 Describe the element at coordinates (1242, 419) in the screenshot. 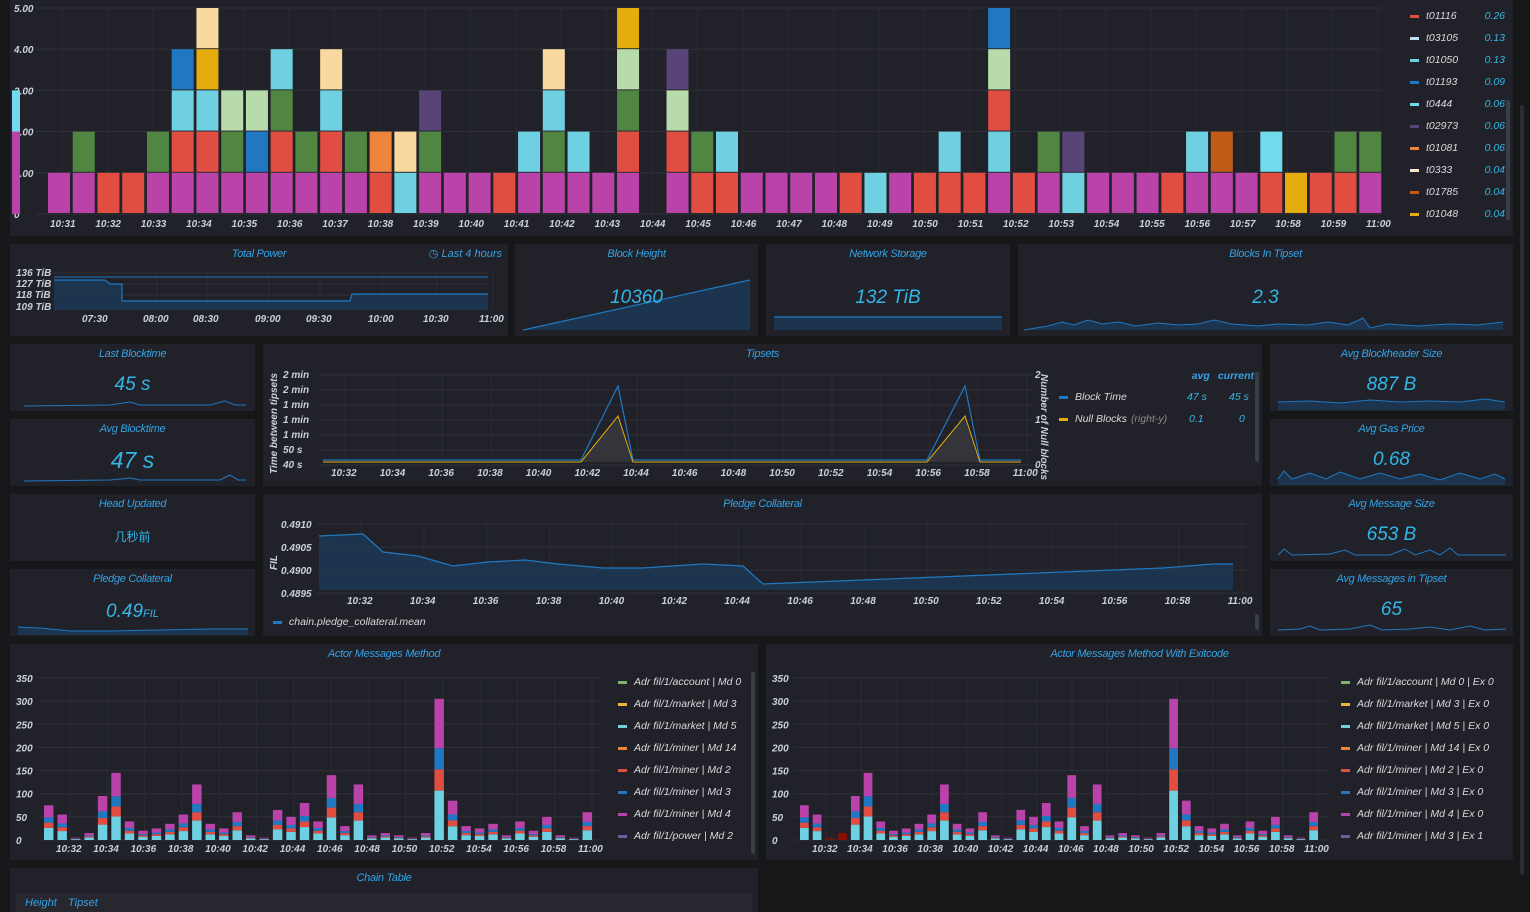

I see `legend-current: 0` at that location.